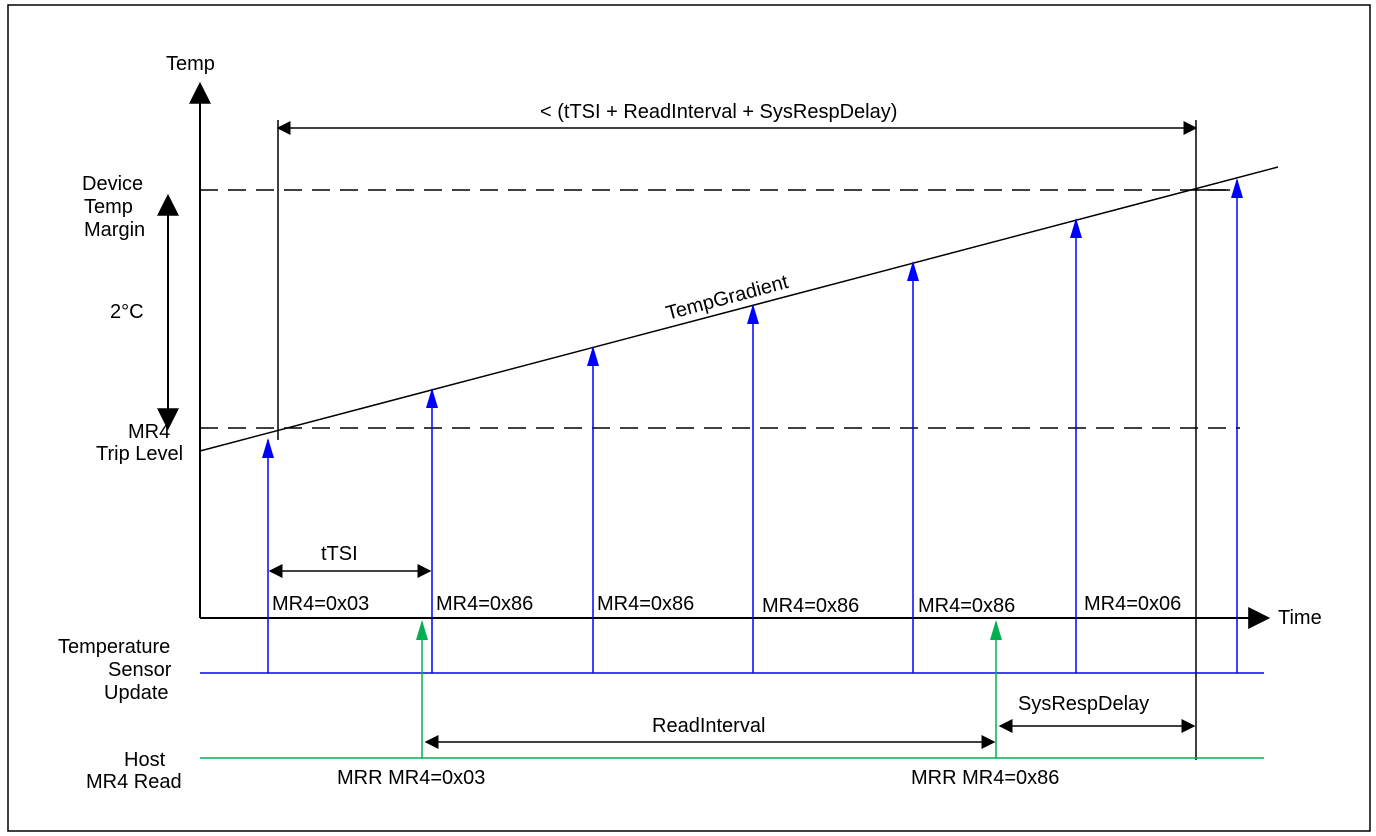 This screenshot has width=1376, height=836. I want to click on mr4-value-label: MR4=0x03, so click(320, 604).